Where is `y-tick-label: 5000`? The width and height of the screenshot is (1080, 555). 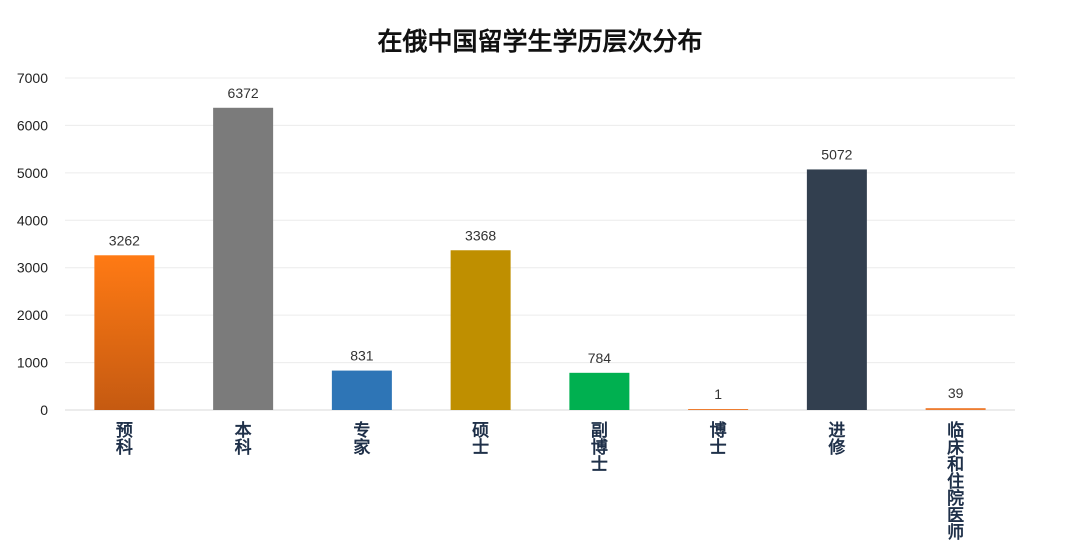
y-tick-label: 5000 is located at coordinates (32, 173).